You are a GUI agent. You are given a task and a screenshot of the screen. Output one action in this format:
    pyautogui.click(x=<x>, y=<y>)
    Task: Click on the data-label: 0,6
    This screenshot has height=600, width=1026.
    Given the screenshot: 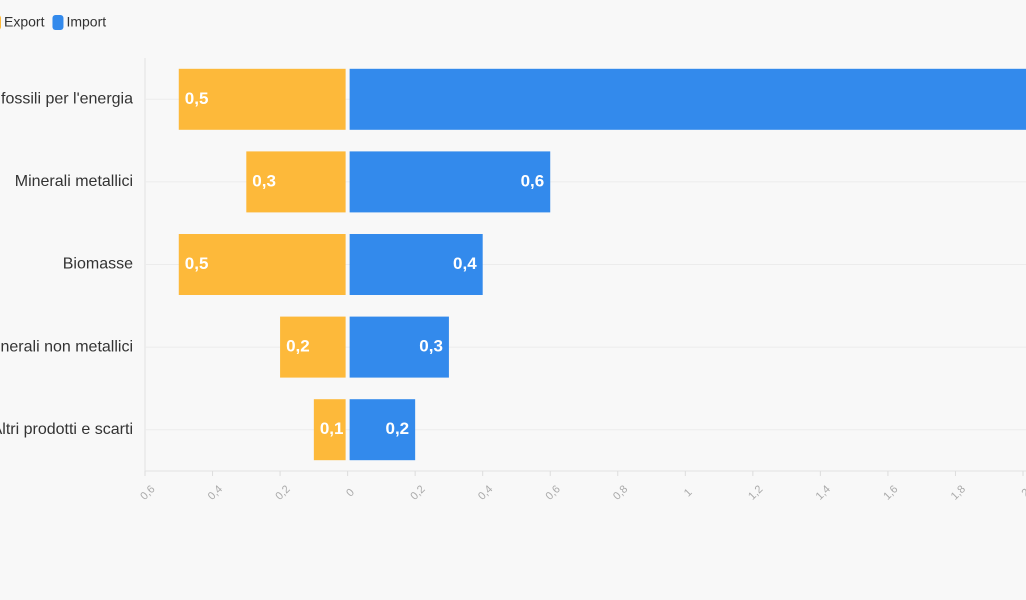 What is the action you would take?
    pyautogui.click(x=533, y=180)
    